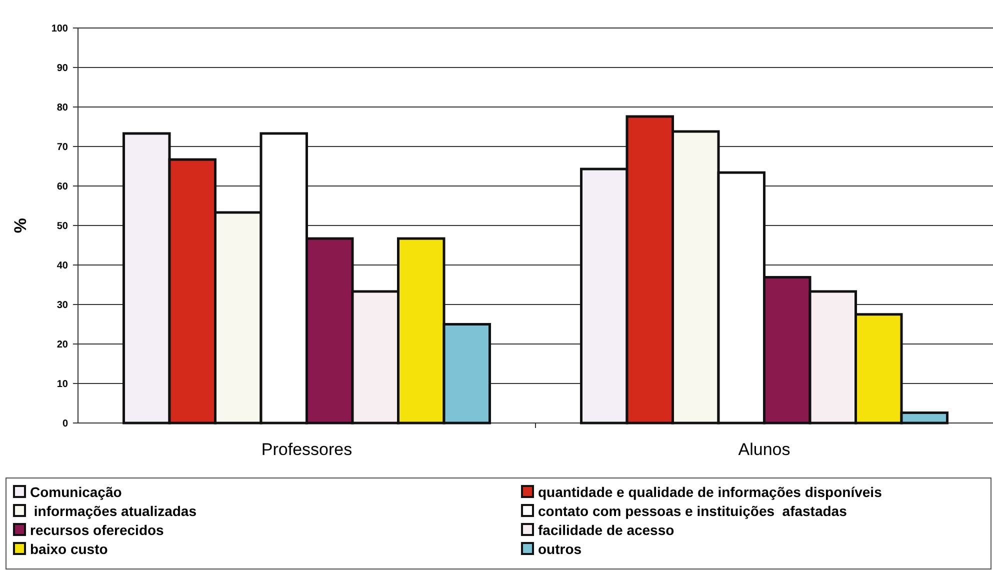  Describe the element at coordinates (560, 548) in the screenshot. I see `legend-label: outros` at that location.